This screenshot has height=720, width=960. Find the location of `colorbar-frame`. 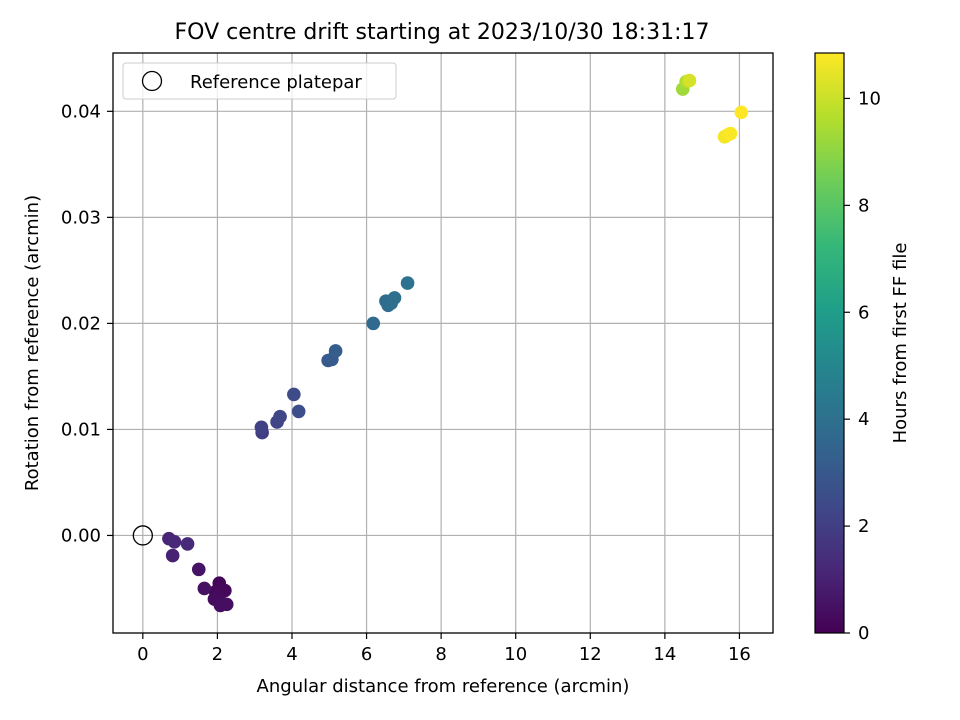

colorbar-frame is located at coordinates (829, 343).